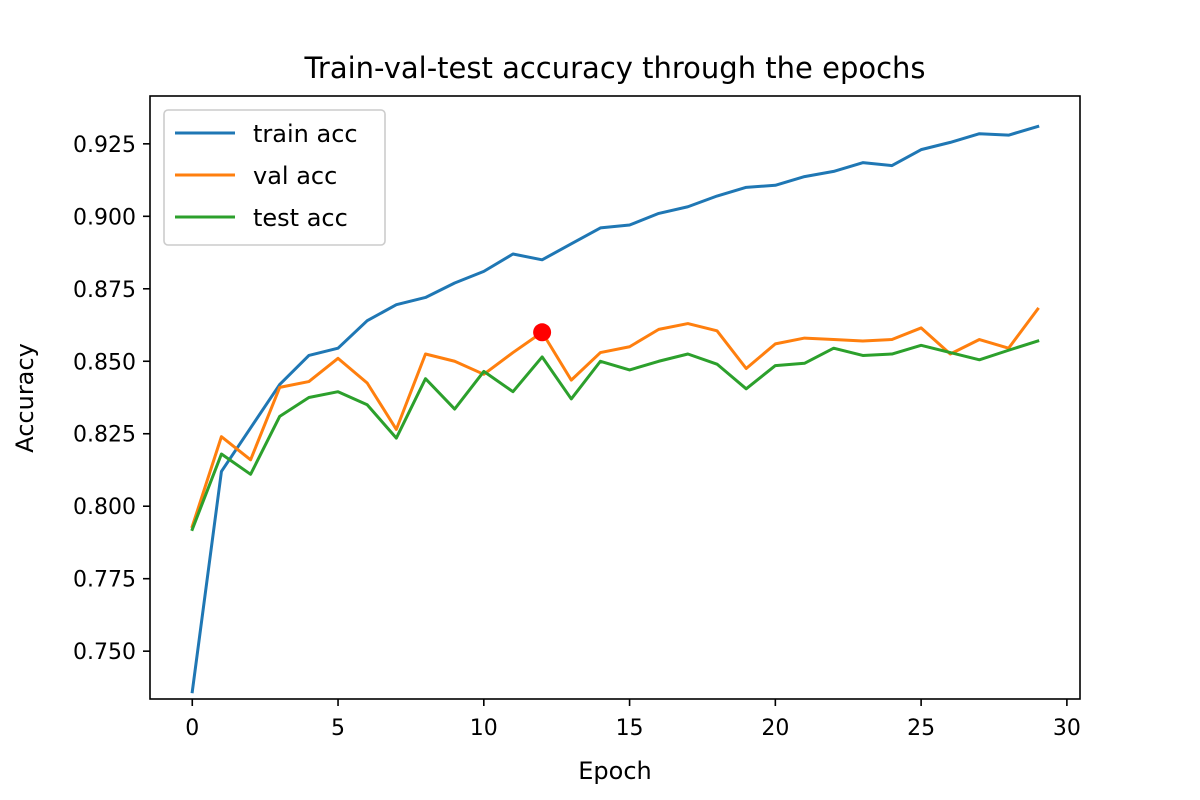 Image resolution: width=1200 pixels, height=800 pixels. Describe the element at coordinates (25, 398) in the screenshot. I see `y-axis-label: Accuracy` at that location.